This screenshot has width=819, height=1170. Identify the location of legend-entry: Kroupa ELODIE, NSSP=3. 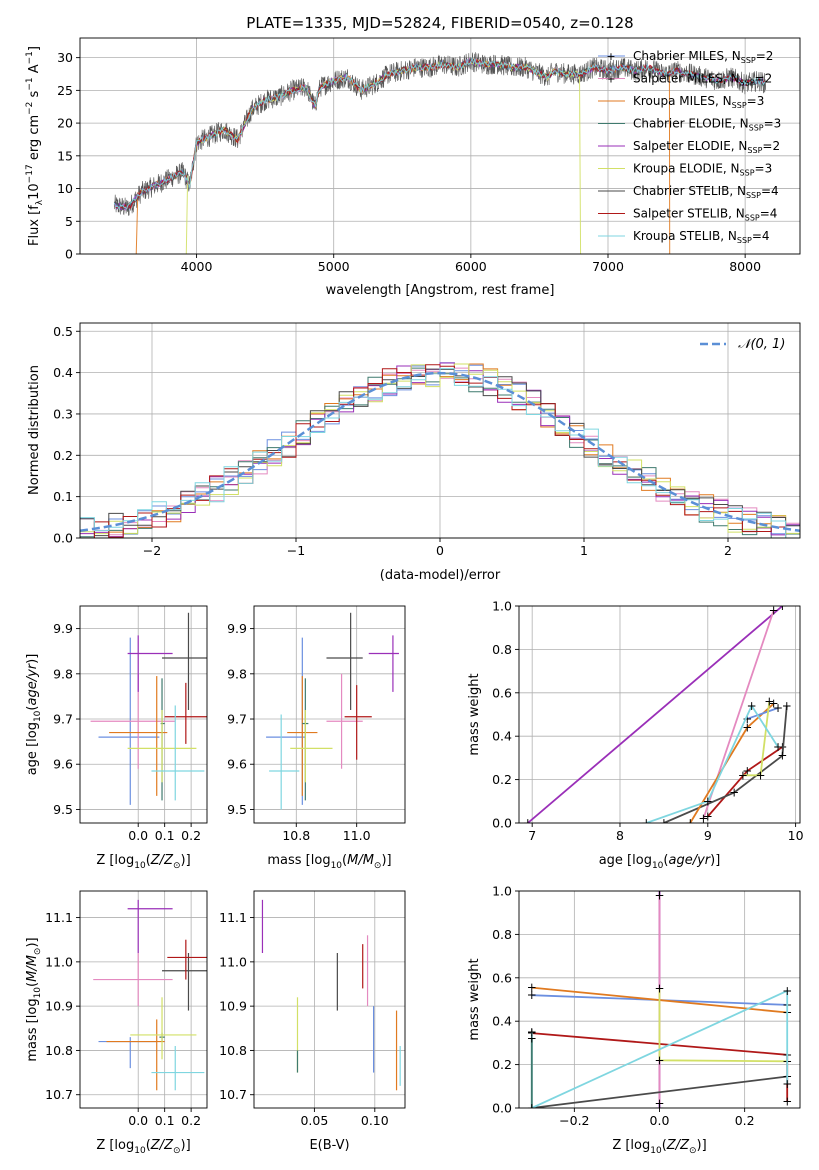
(702, 170).